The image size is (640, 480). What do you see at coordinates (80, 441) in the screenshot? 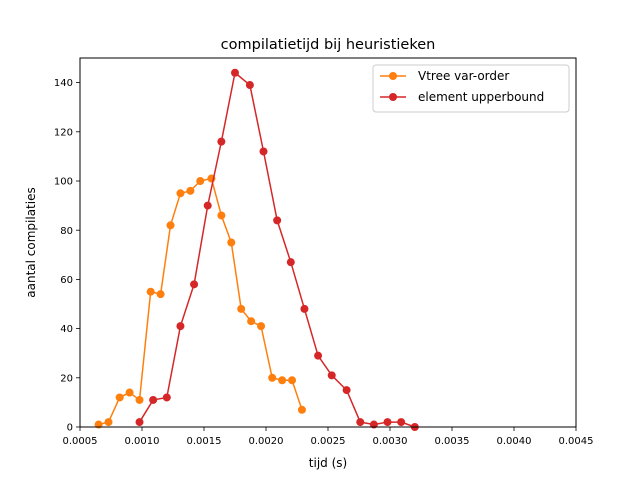
I see `x-tick-label: 0.0005` at bounding box center [80, 441].